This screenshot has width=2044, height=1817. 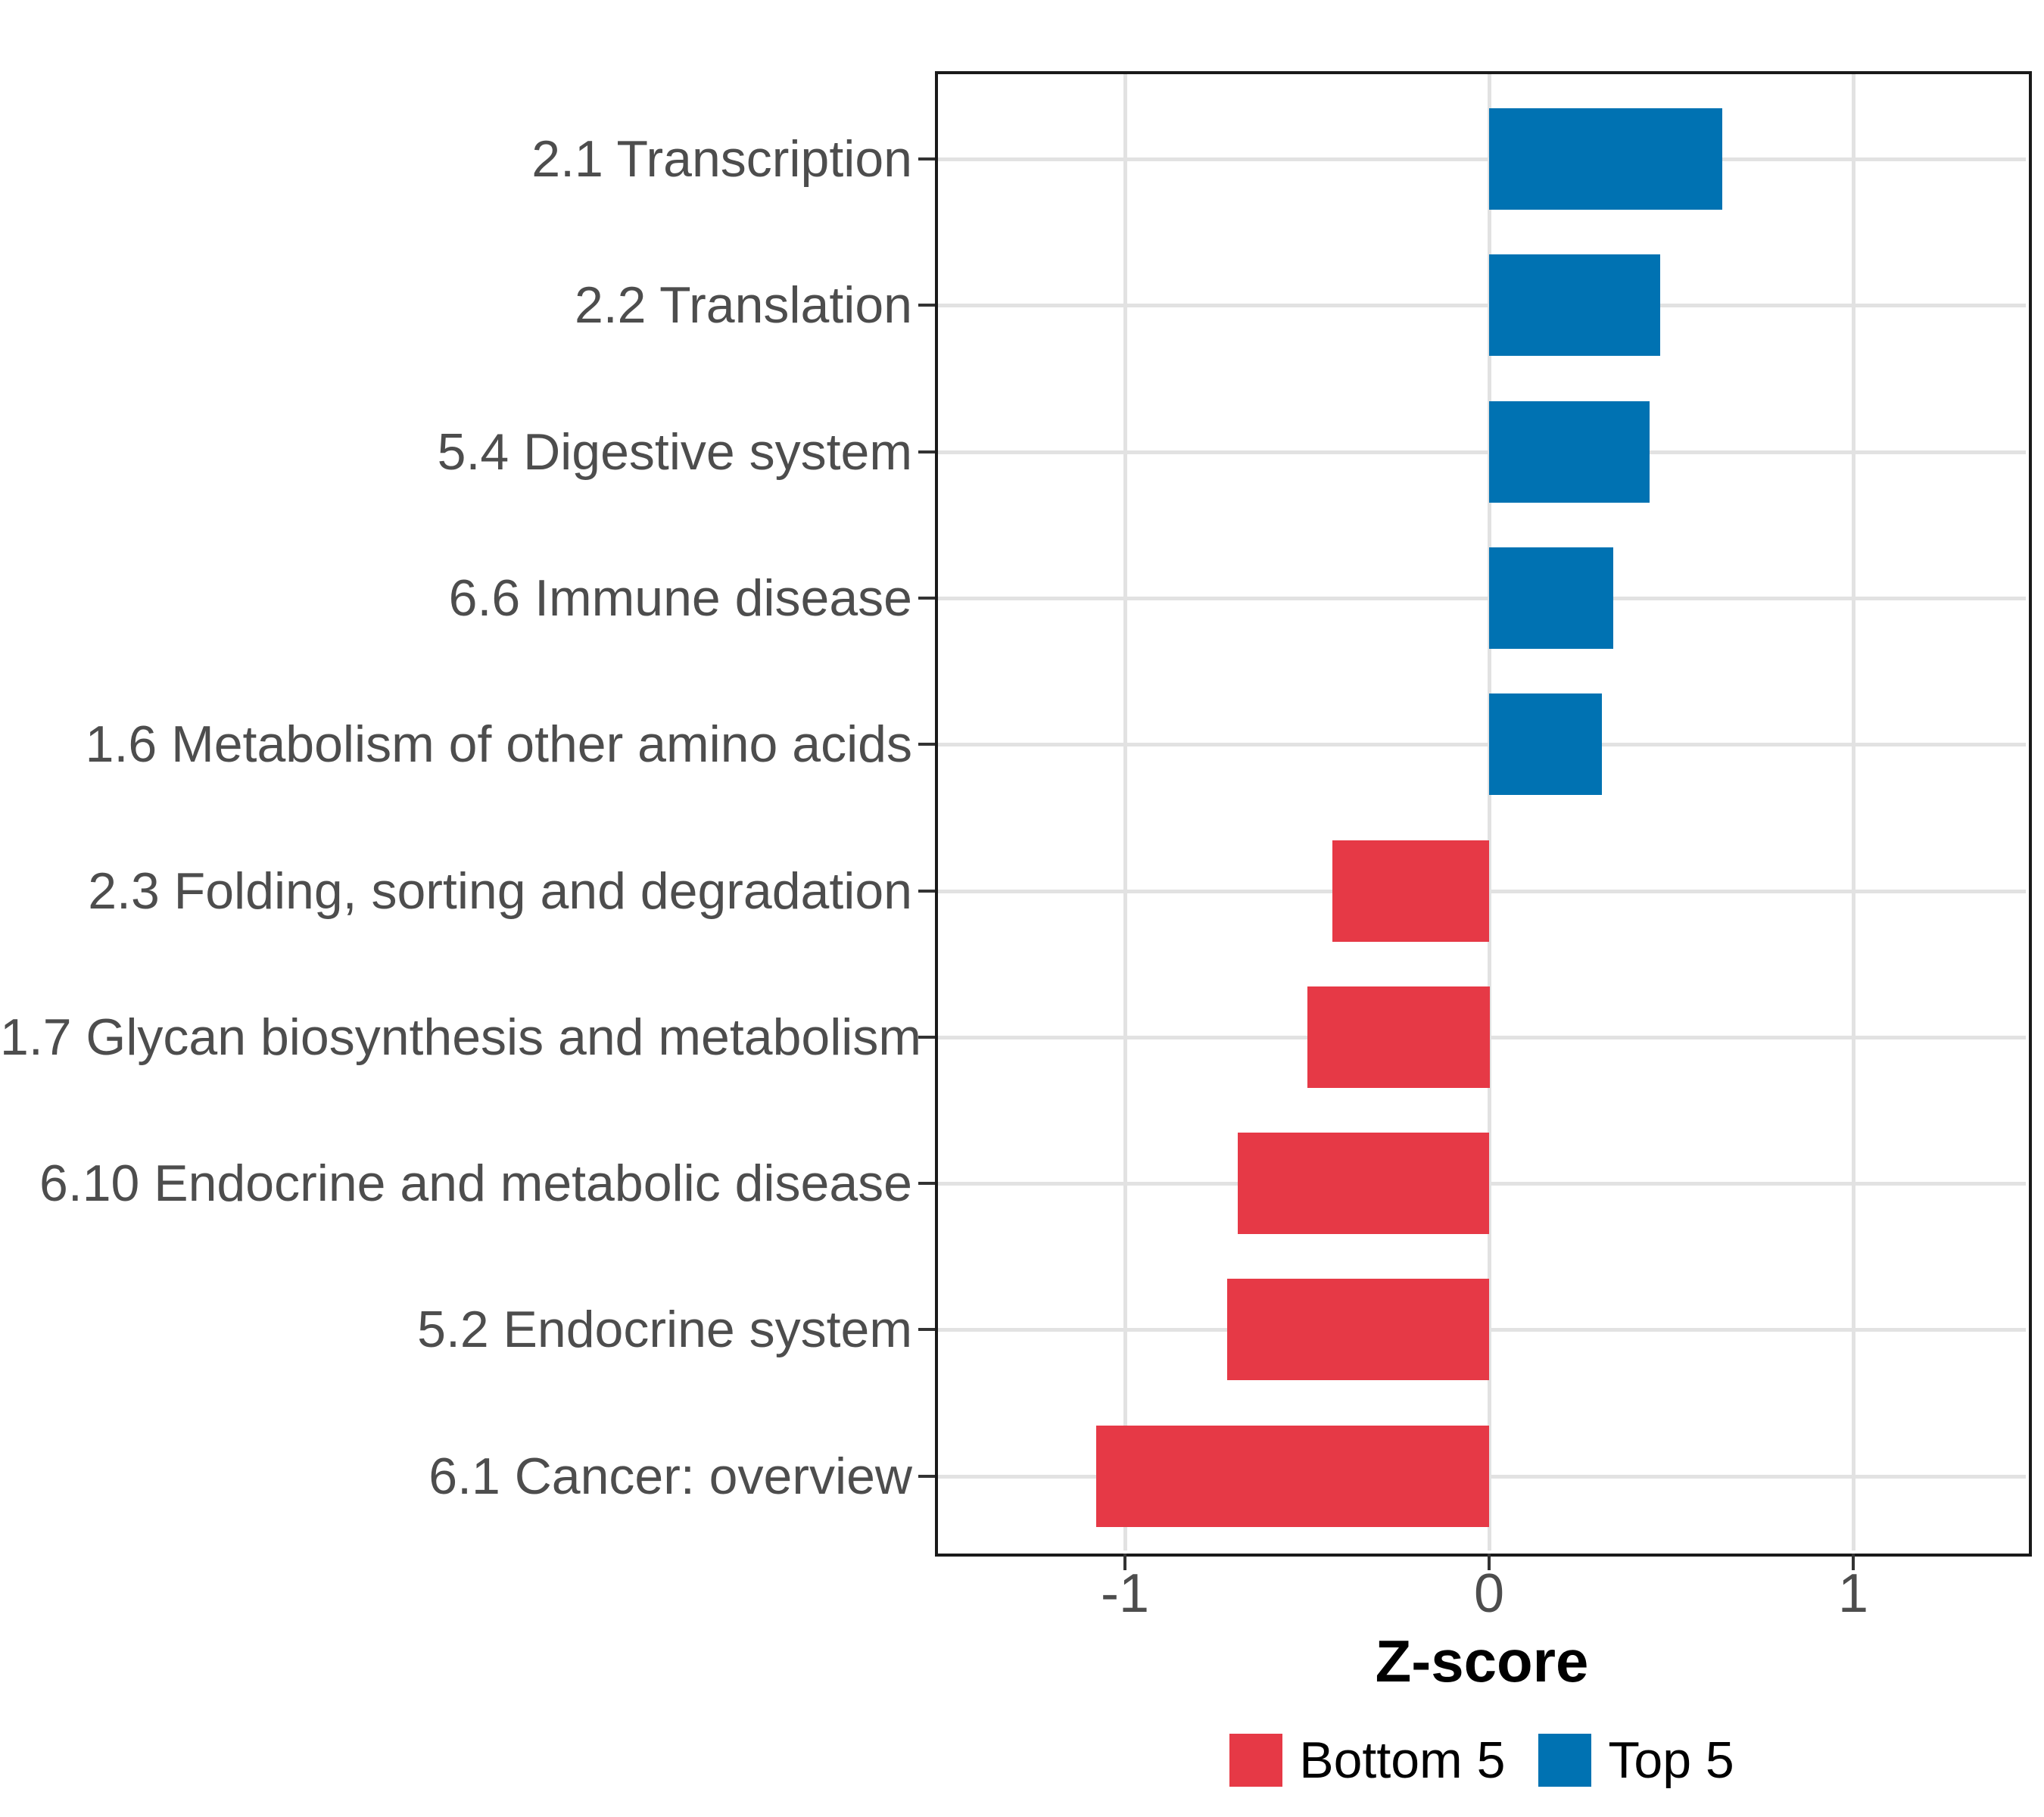 I want to click on x-axis-tick-label: 1, so click(x=1853, y=1593).